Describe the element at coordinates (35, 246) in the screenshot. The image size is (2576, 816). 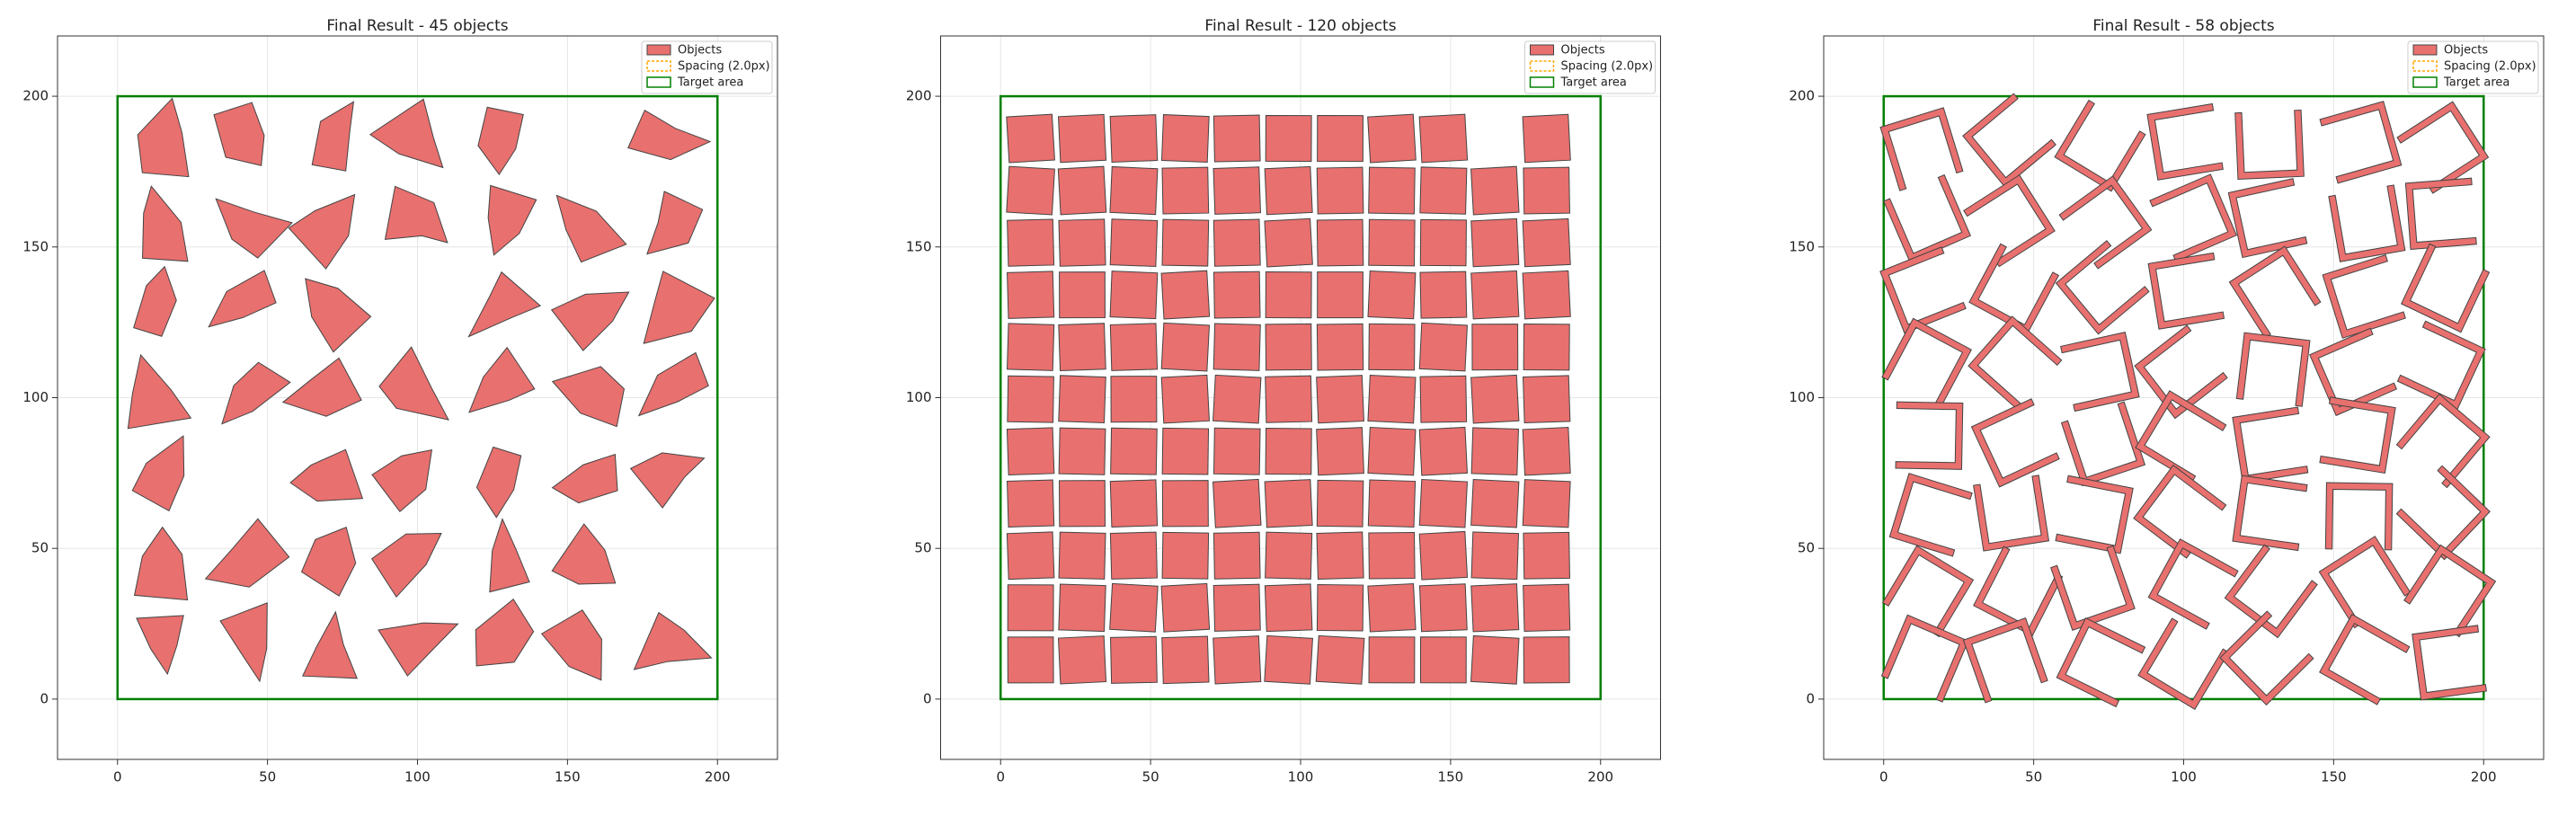
I see `y-tick-label: 150` at that location.